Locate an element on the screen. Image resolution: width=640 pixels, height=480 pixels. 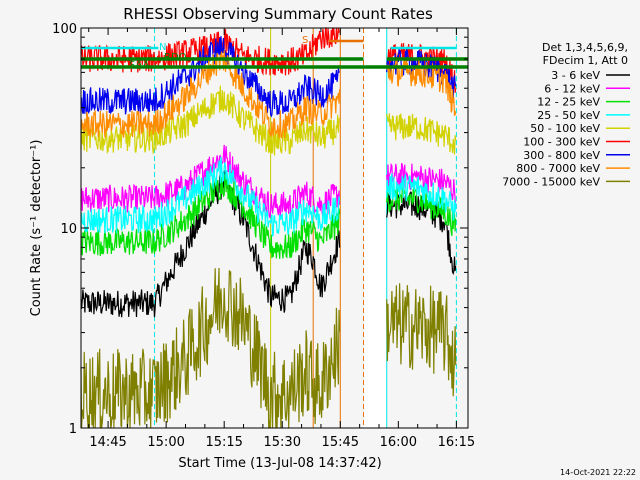
timestamp: 14-Oct-2021 22:22 is located at coordinates (598, 472).